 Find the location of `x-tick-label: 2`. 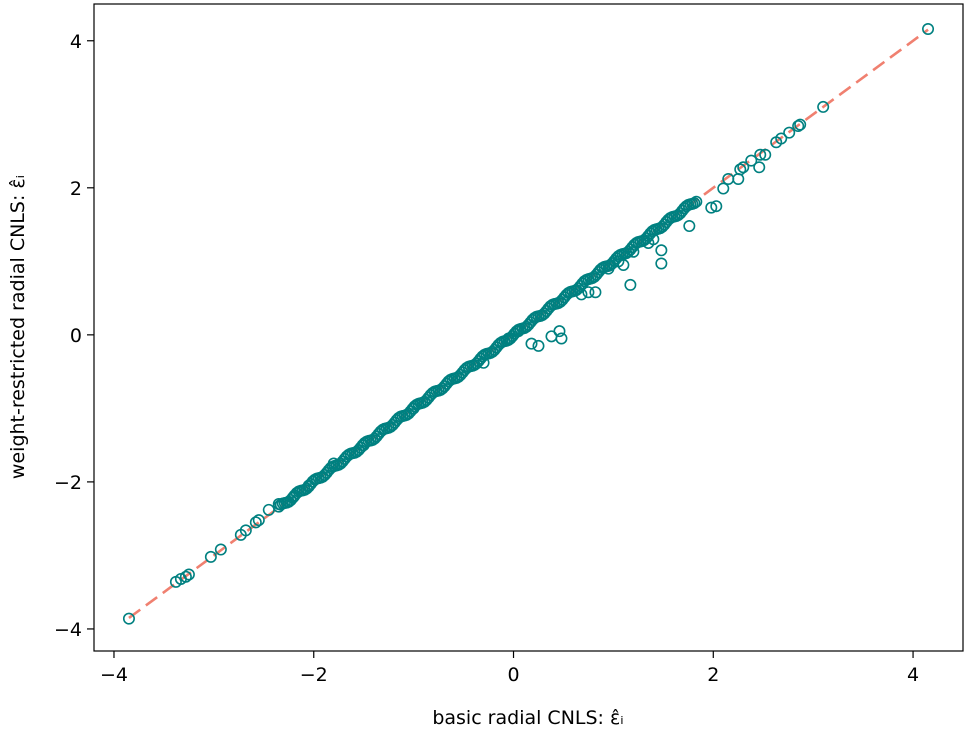

x-tick-label: 2 is located at coordinates (713, 675).